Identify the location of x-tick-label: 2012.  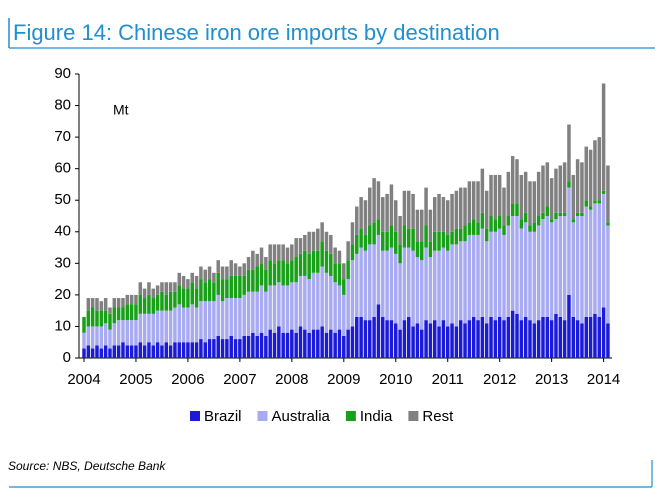
(499, 379).